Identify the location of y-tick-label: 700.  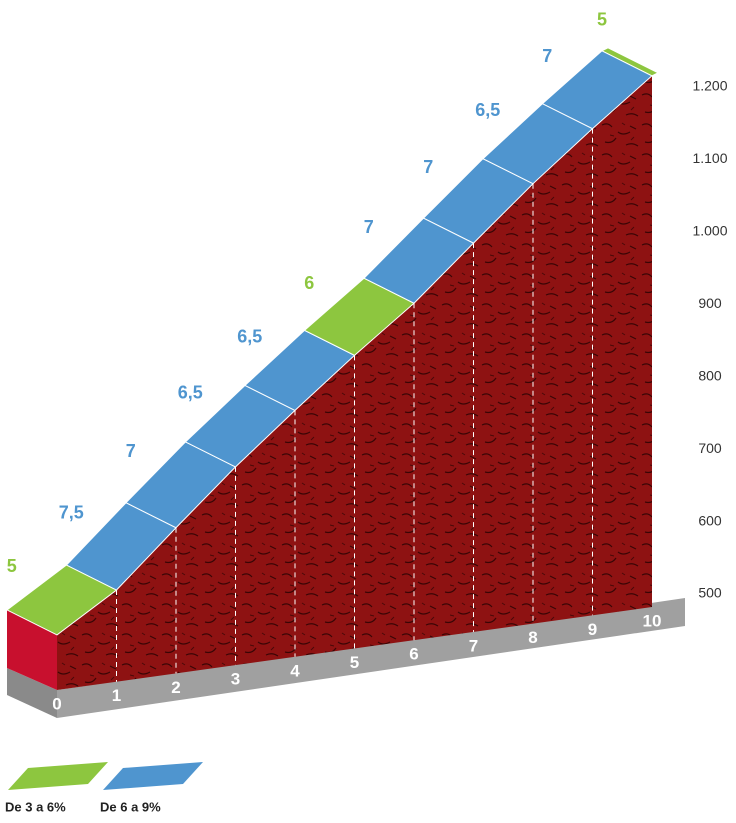
(710, 448).